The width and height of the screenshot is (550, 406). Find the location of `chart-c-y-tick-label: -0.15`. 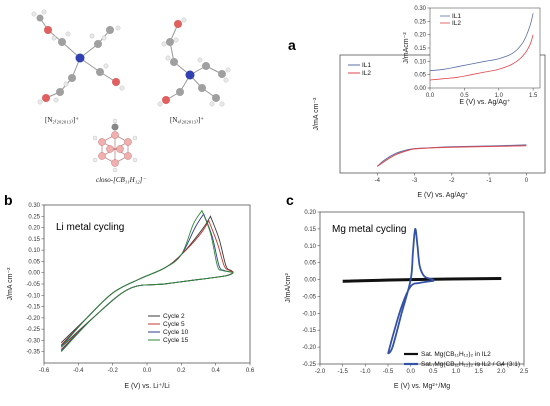

chart-c-y-tick-label: -0.15 is located at coordinates (309, 331).